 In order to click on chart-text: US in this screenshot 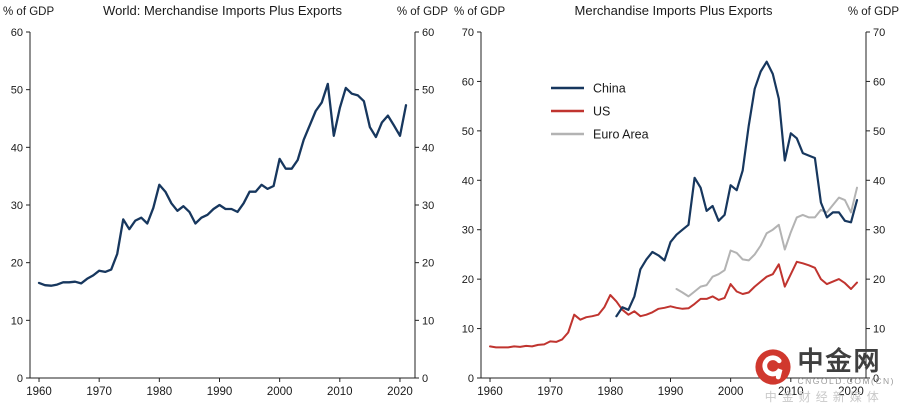, I will do `click(601, 112)`.